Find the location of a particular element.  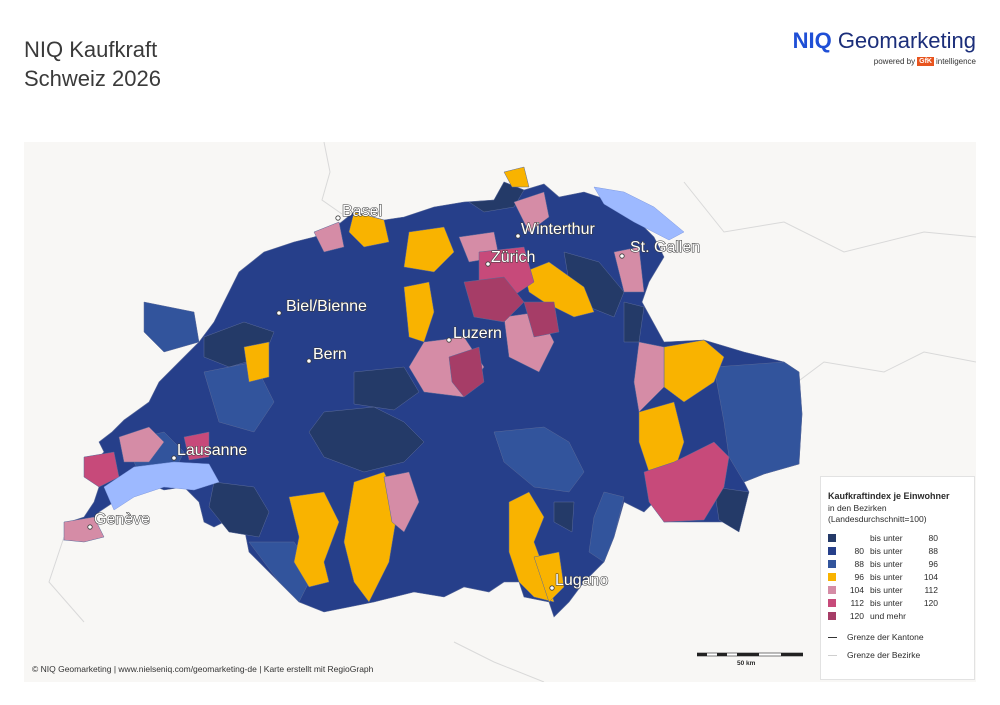

legend-bezirke-line: Grenze der Bezirke is located at coordinates (898, 655).